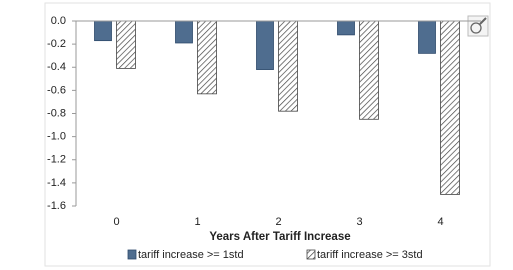  I want to click on zoom-icon, so click(478, 26).